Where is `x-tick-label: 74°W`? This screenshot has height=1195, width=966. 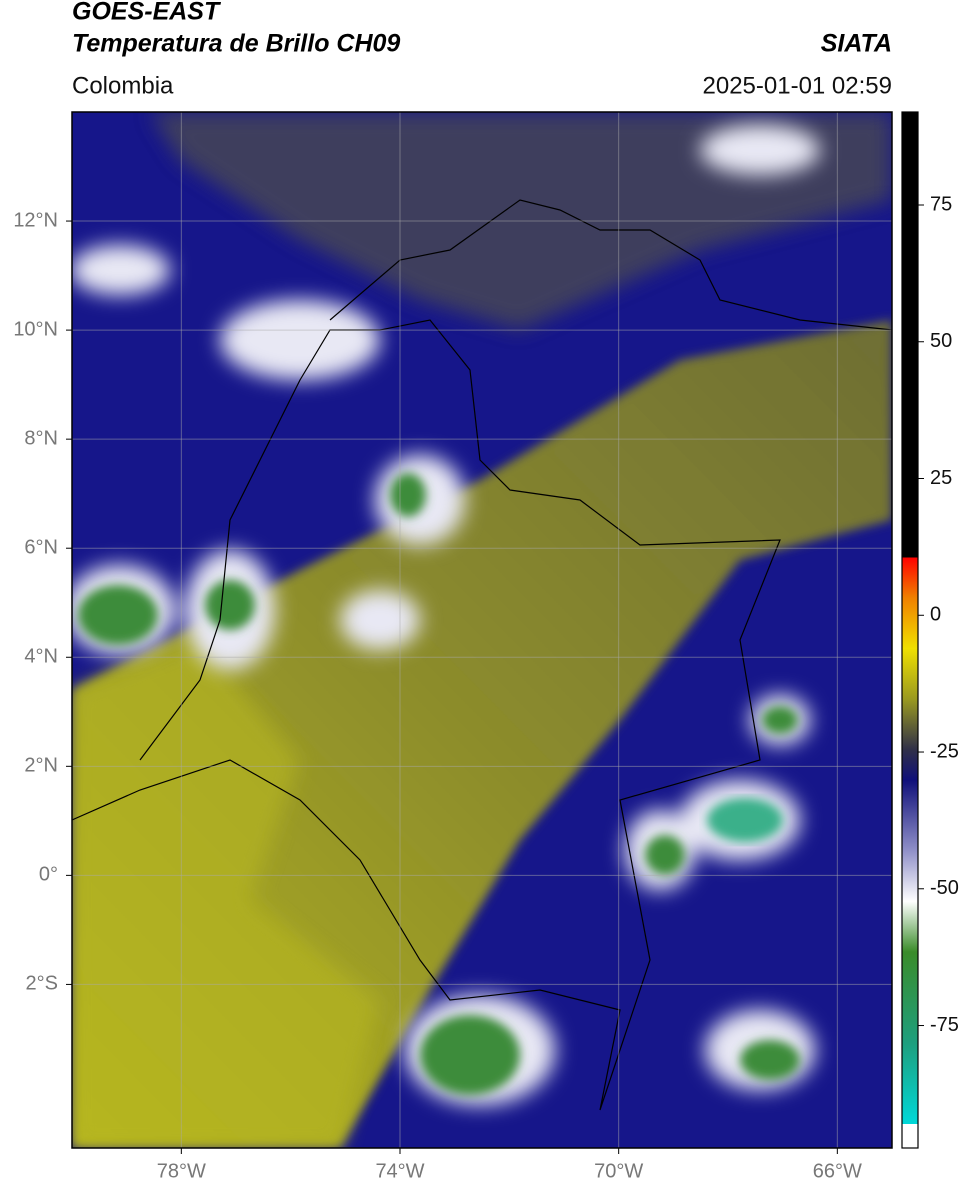
x-tick-label: 74°W is located at coordinates (399, 1171).